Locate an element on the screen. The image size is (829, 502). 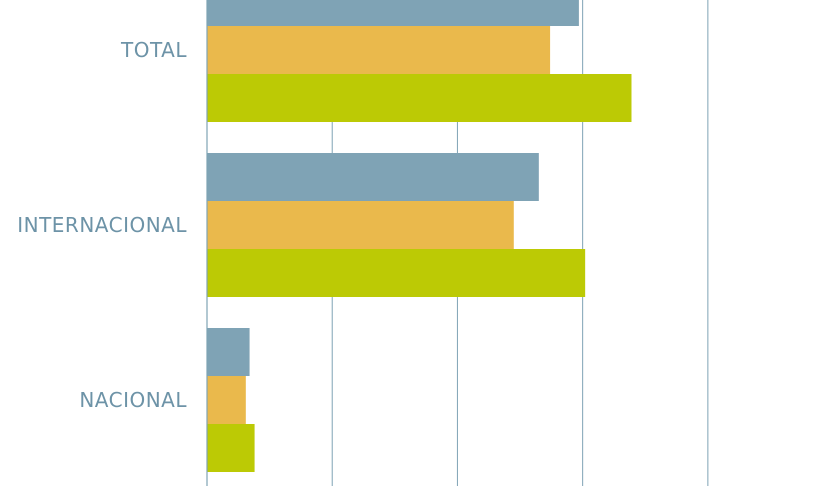
category-label-nacional: NACIONAL is located at coordinates (133, 400).